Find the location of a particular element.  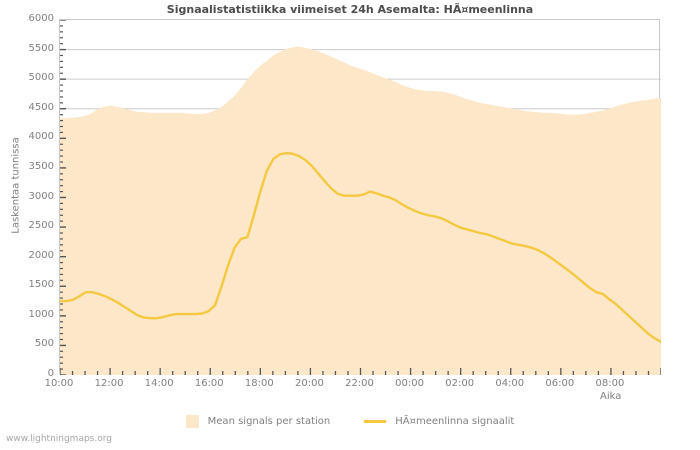

legend-item-hameenlinna: HÃ¤meenlinna signaalit is located at coordinates (439, 421).